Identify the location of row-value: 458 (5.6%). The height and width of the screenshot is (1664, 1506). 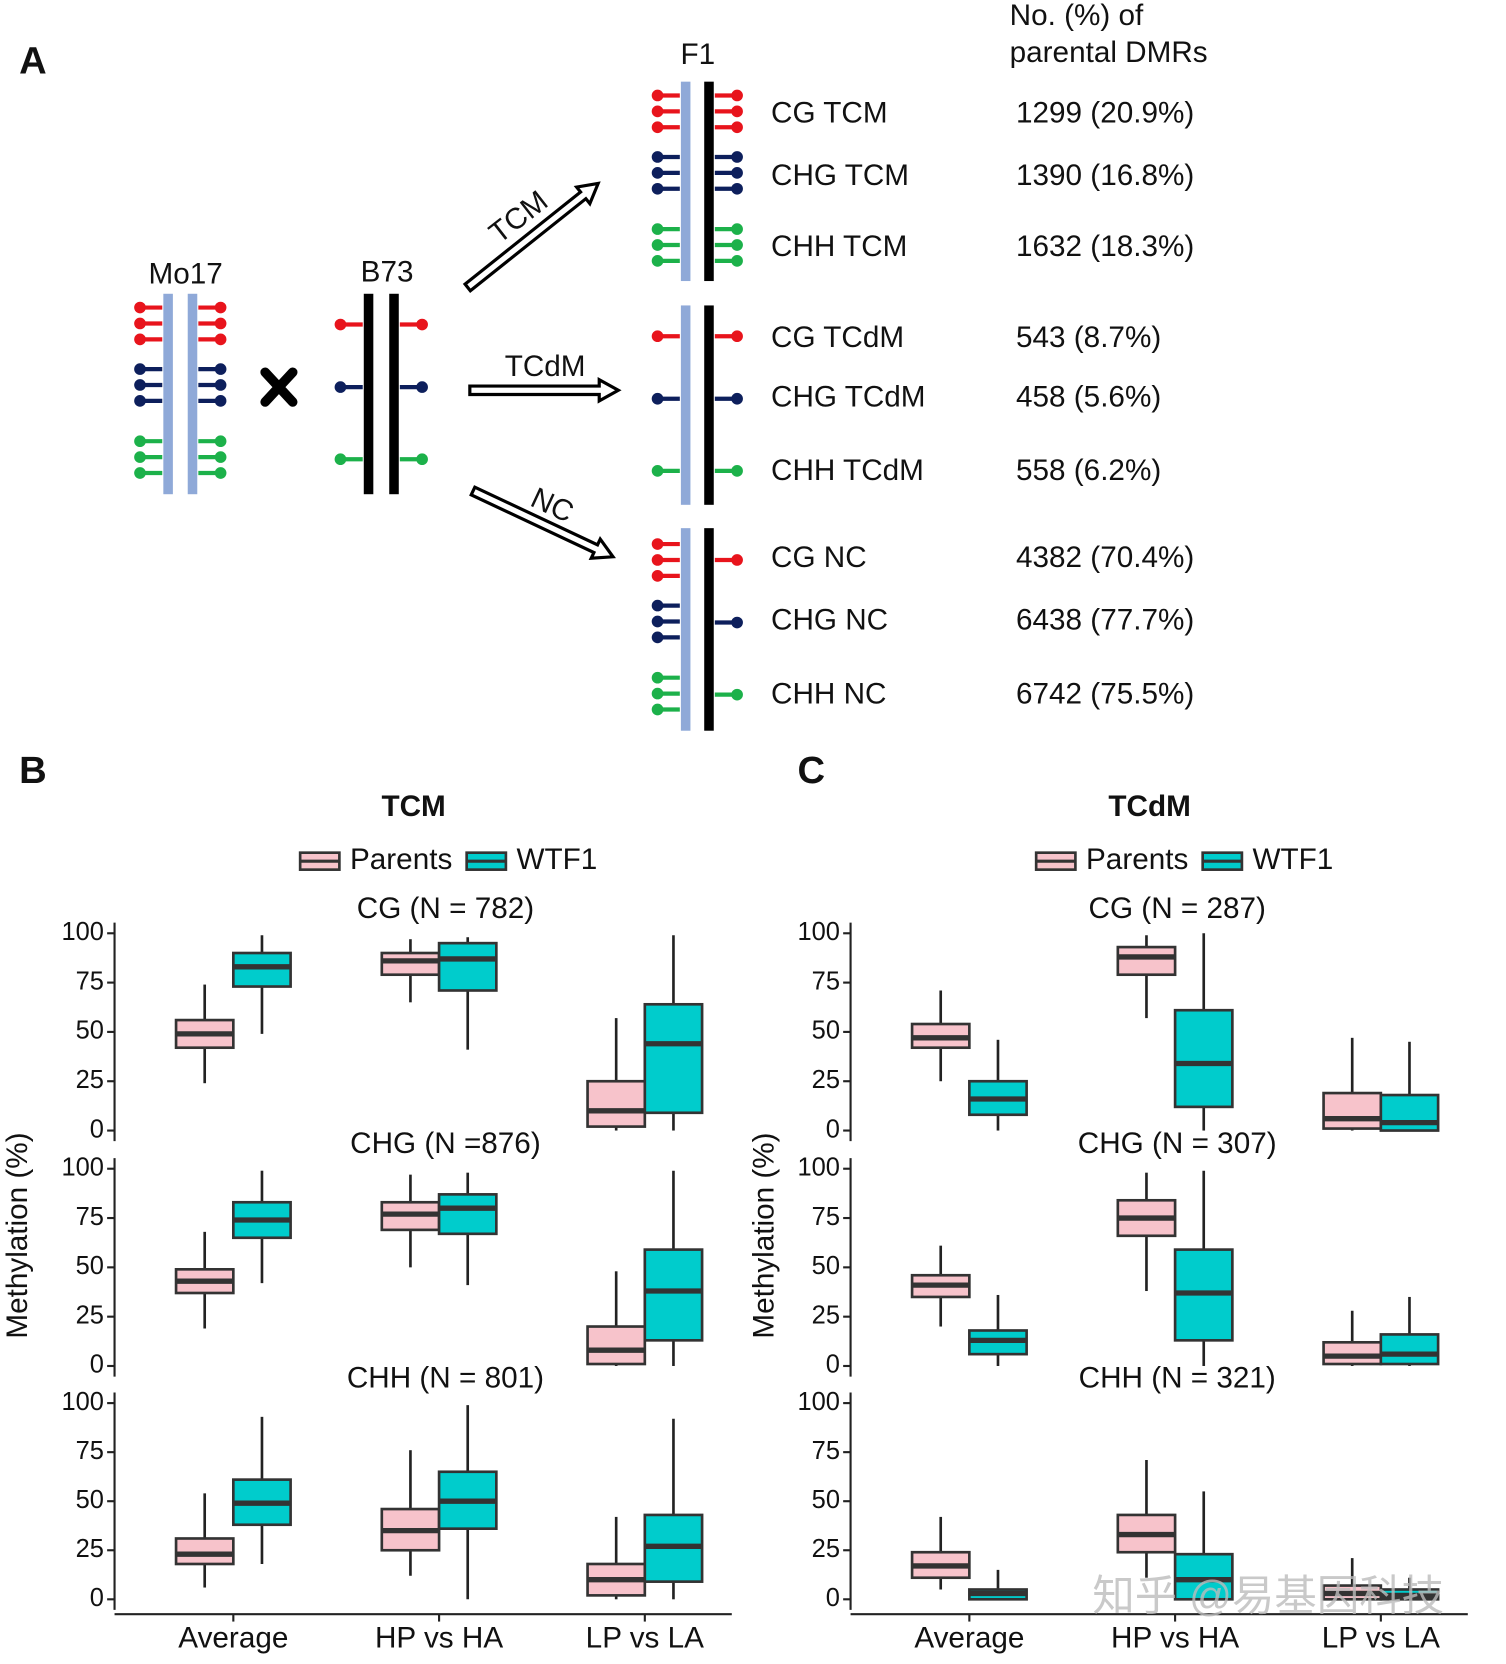
(1088, 397).